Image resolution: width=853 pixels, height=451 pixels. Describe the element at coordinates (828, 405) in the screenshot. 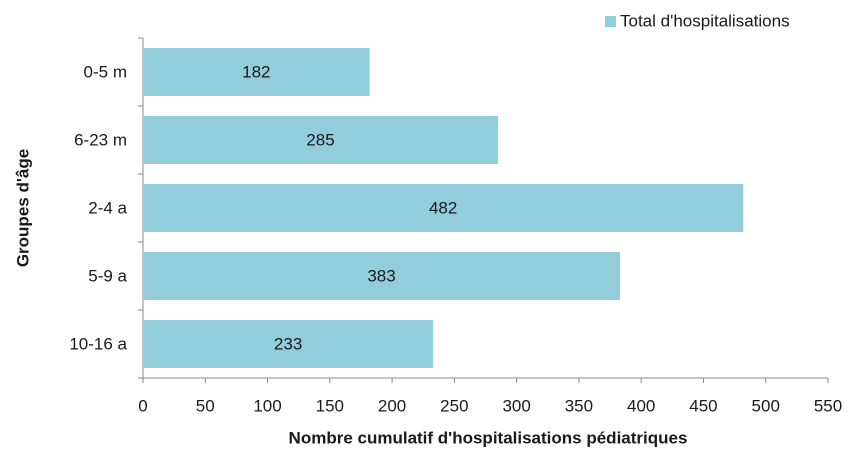

I see `x-tick-label: 550` at that location.